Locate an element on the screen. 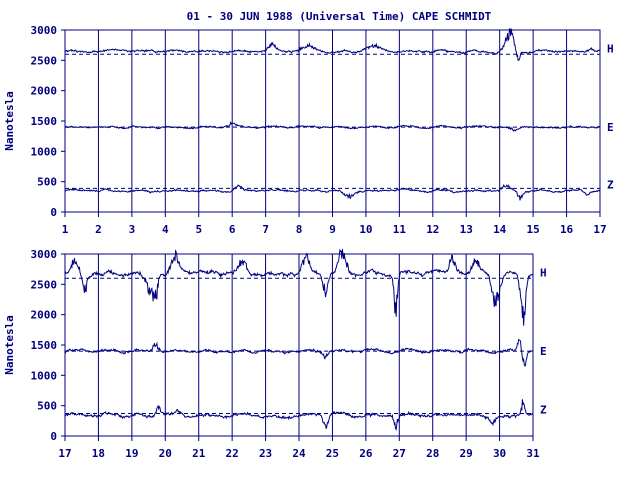 The image size is (640, 480). x-tick-label: 7 is located at coordinates (265, 229).